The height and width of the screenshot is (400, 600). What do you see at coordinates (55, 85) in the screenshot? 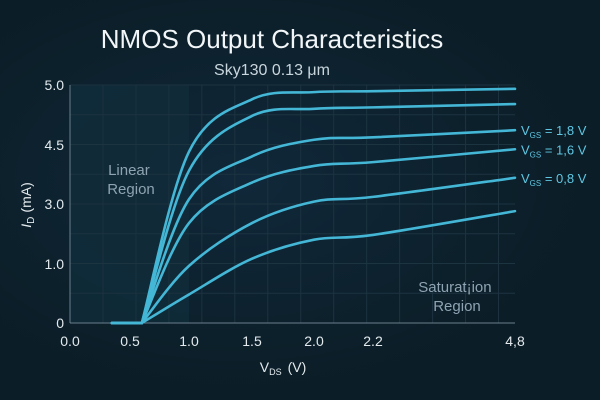
I see `y-tick-label: 5.0` at bounding box center [55, 85].